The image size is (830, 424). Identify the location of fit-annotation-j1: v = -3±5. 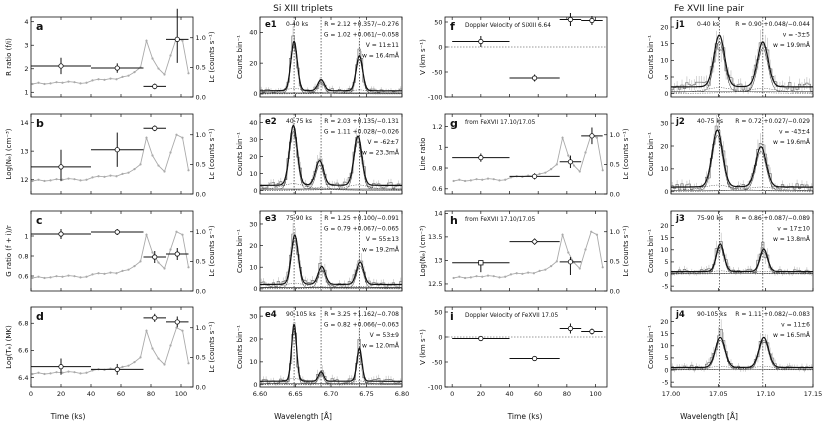
(796, 35).